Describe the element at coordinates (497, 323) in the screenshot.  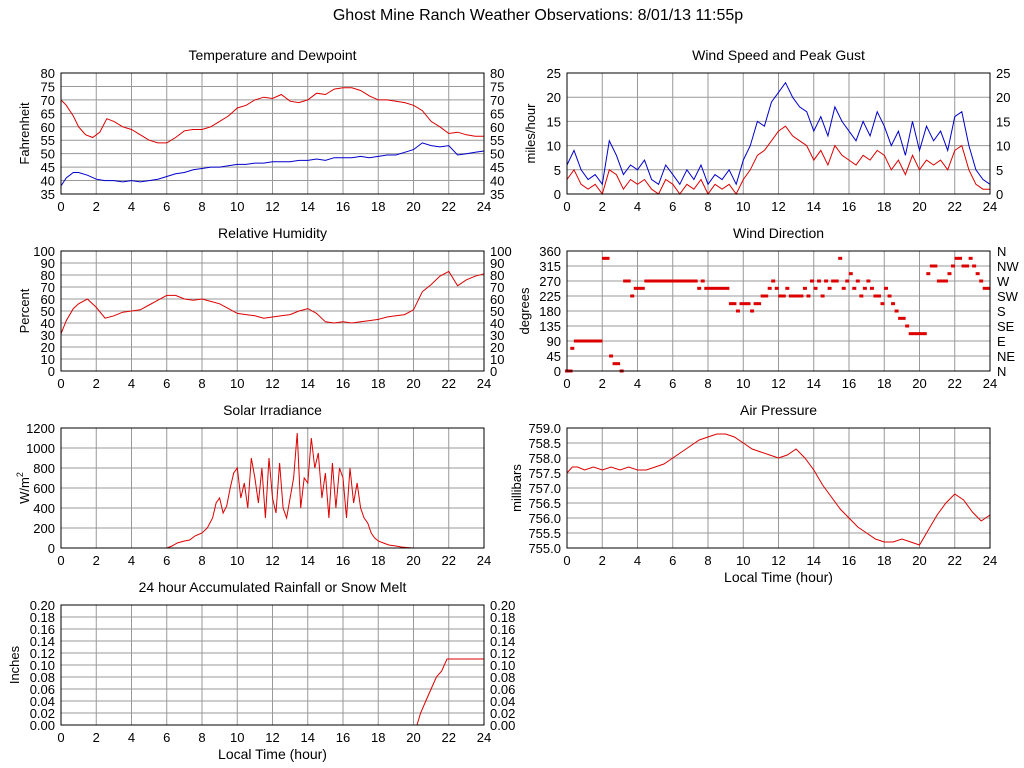
I see `y-tick-label-right: 40` at that location.